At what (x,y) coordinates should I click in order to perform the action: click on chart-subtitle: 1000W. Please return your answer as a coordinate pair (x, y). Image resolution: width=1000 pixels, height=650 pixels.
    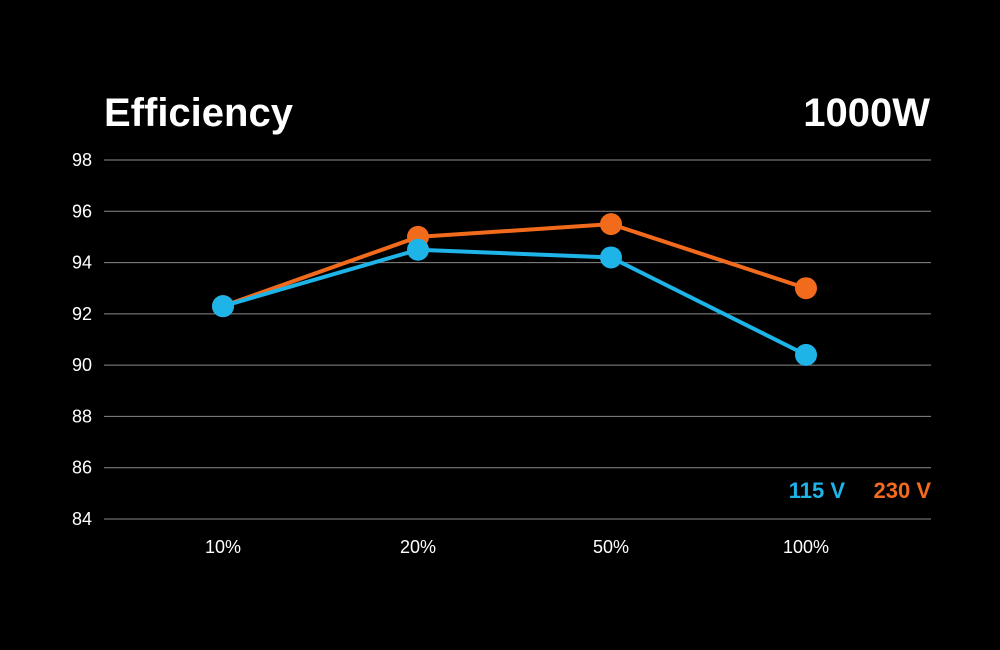
    Looking at the image, I should click on (866, 113).